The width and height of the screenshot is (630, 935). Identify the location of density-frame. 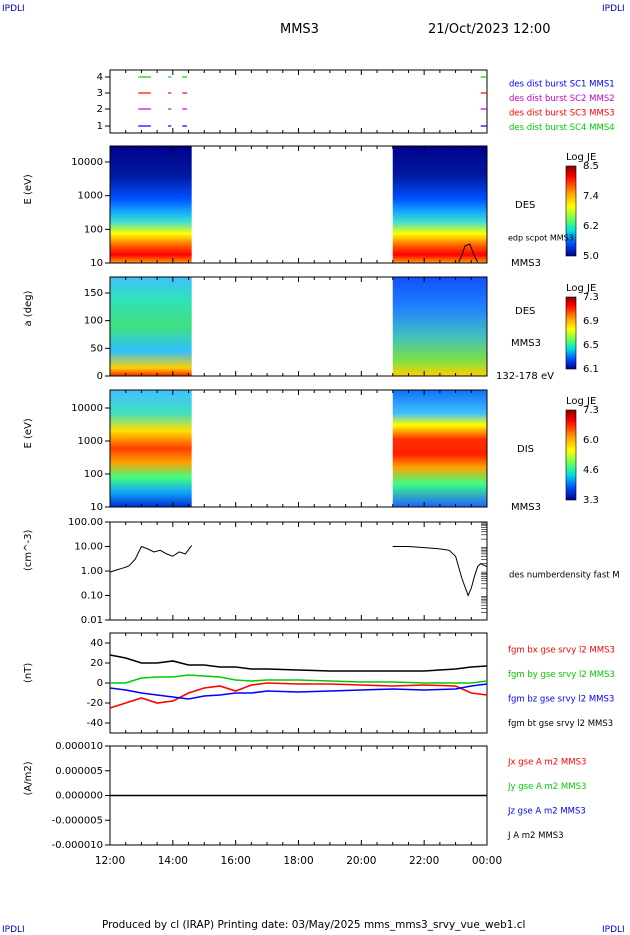
(298, 571).